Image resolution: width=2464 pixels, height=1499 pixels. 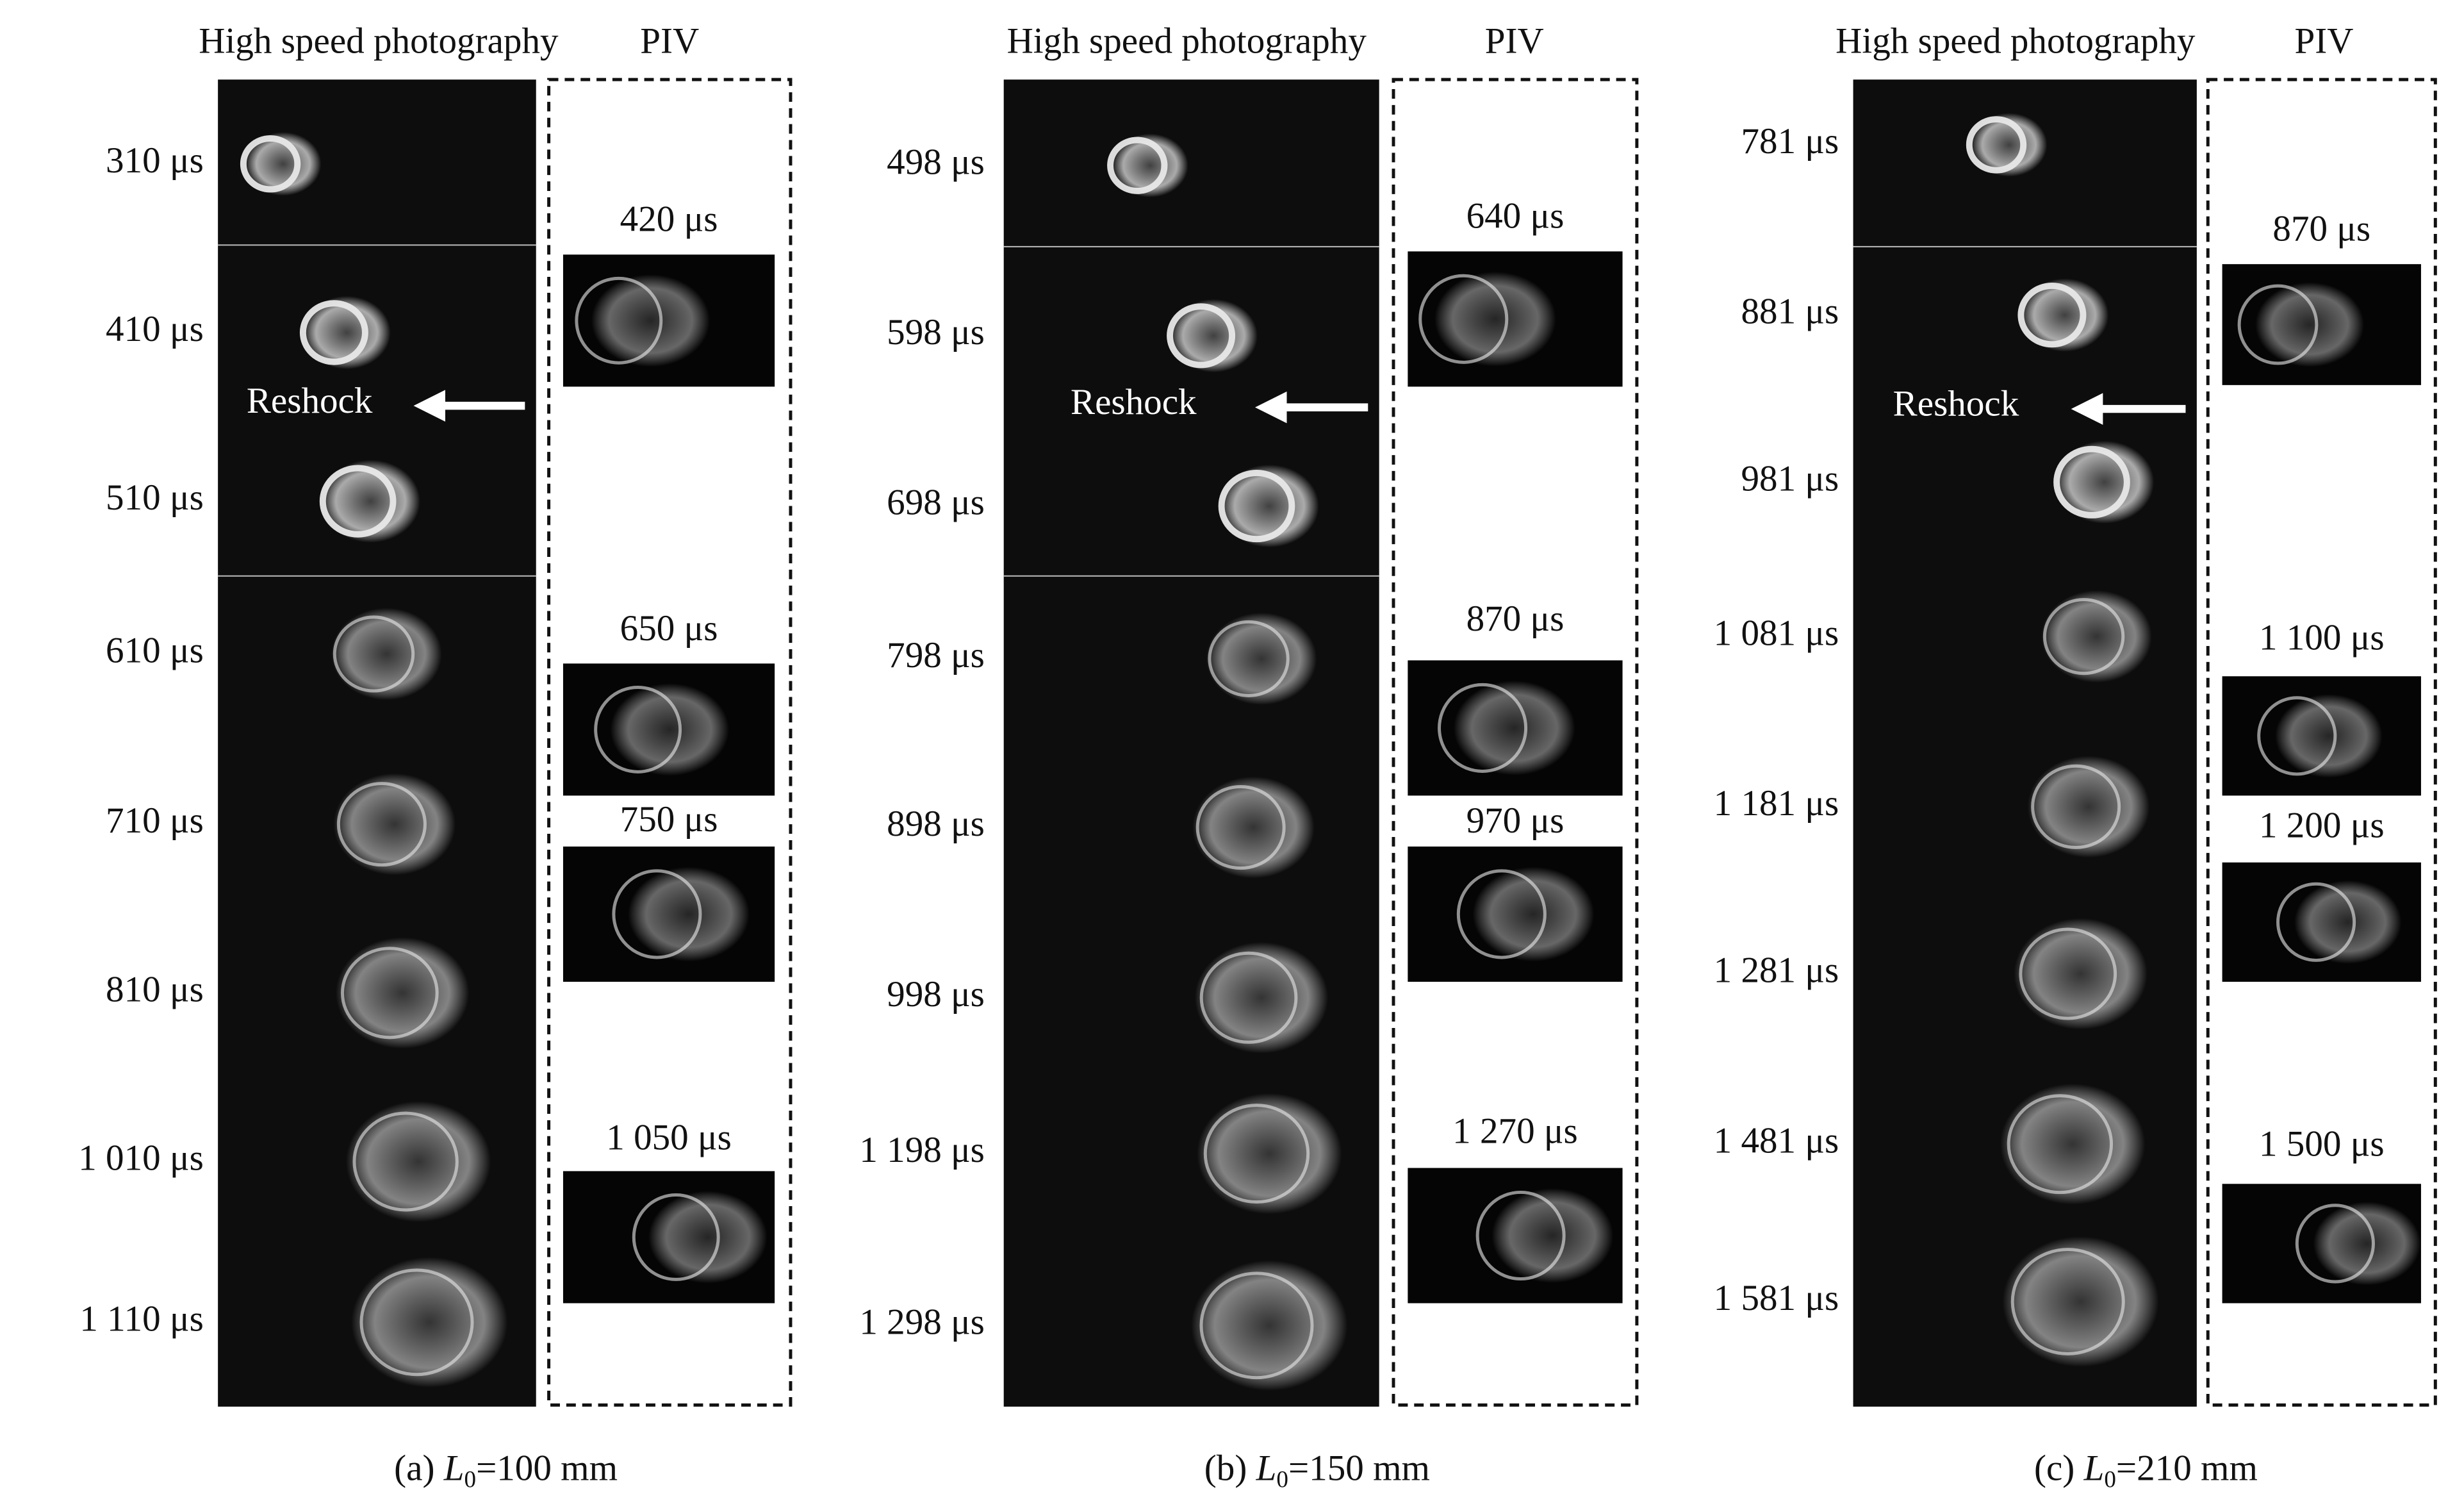 What do you see at coordinates (669, 1137) in the screenshot?
I see `piv-time-label: 1 050 μs` at bounding box center [669, 1137].